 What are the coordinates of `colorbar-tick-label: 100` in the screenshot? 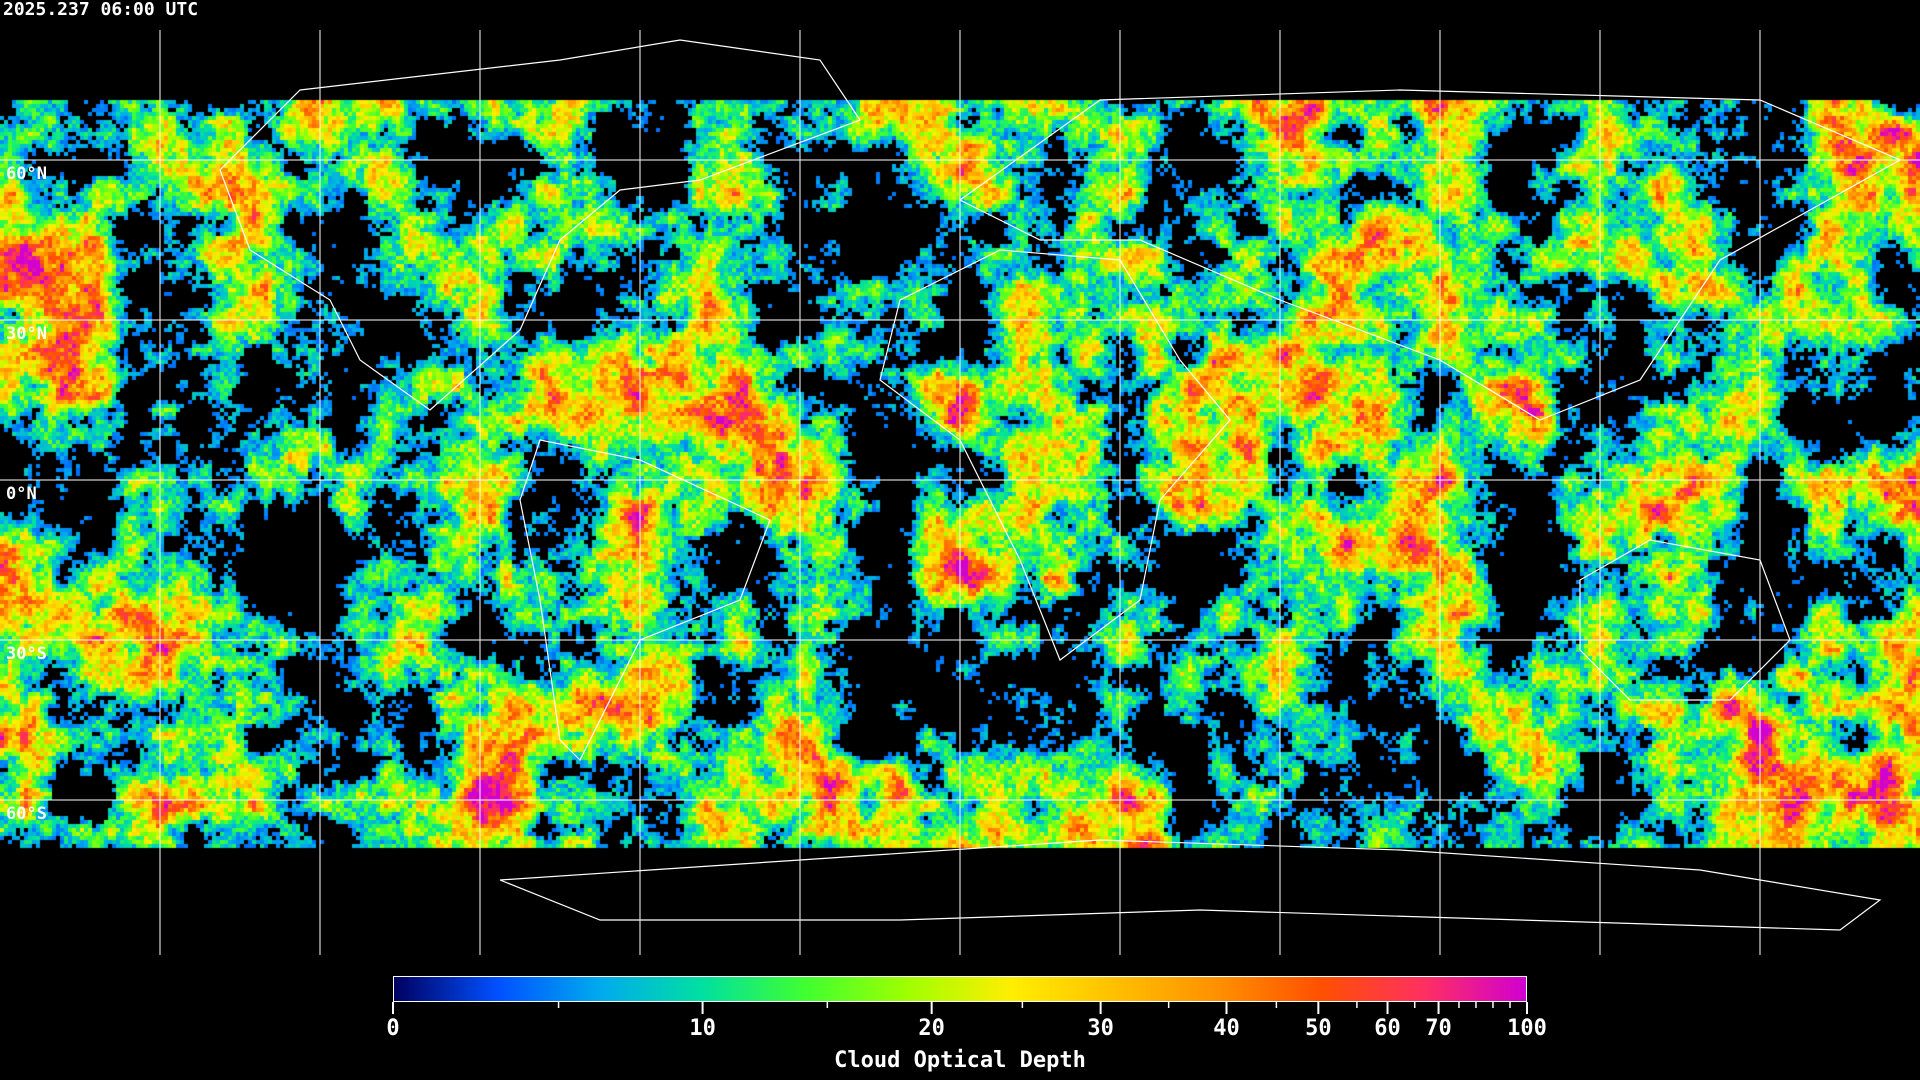 It's located at (1527, 1028).